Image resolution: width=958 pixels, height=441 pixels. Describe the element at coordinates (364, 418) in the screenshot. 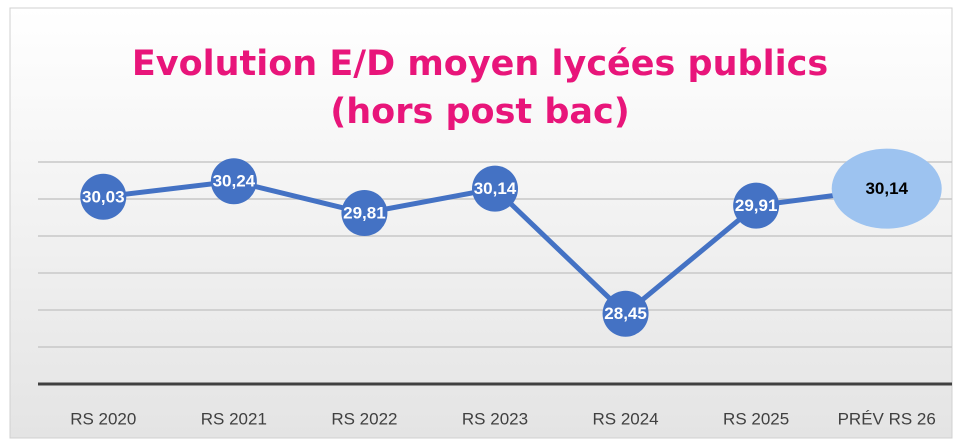

I see `x-tick-label: RS 2022` at that location.